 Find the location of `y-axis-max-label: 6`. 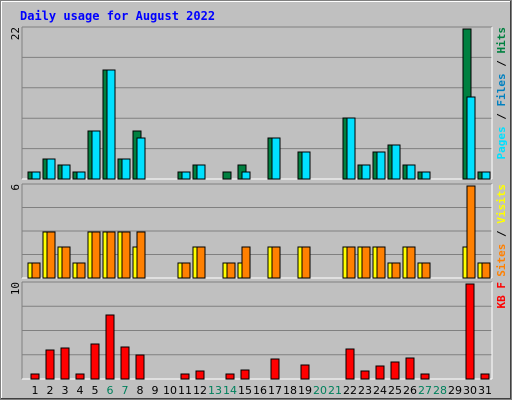

y-axis-max-label: 6 is located at coordinates (15, 187).